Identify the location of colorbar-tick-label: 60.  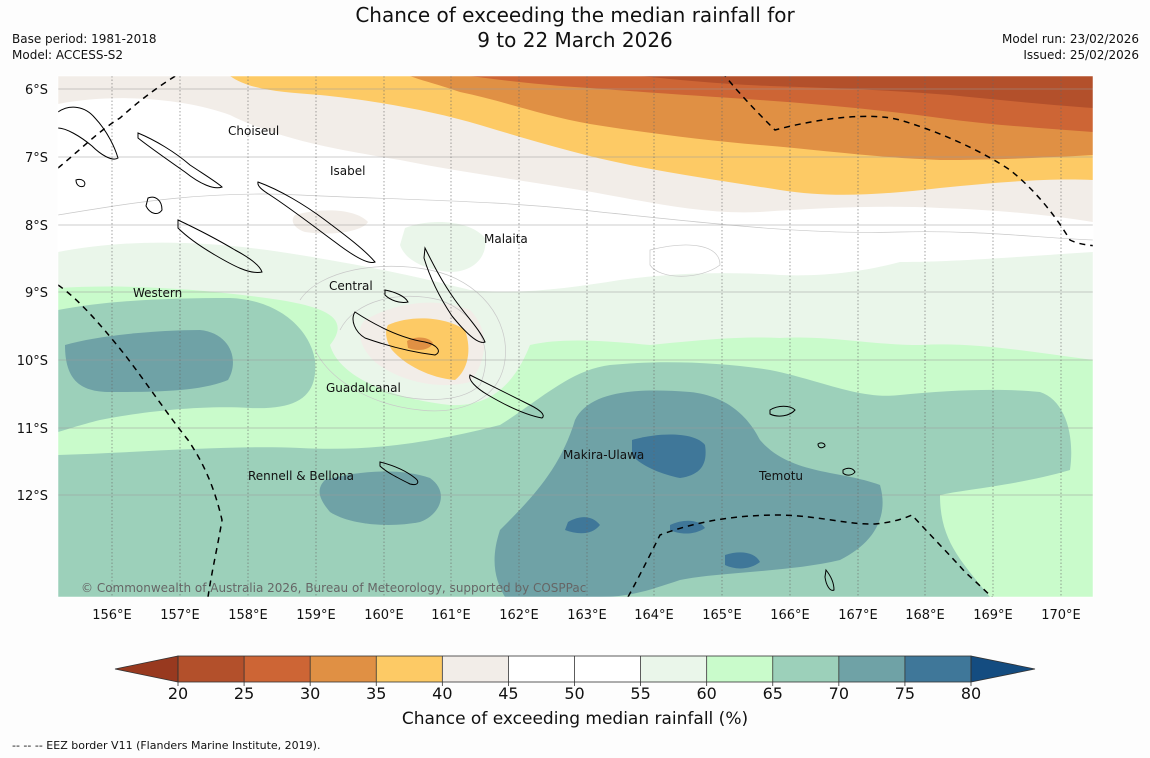
(706, 693).